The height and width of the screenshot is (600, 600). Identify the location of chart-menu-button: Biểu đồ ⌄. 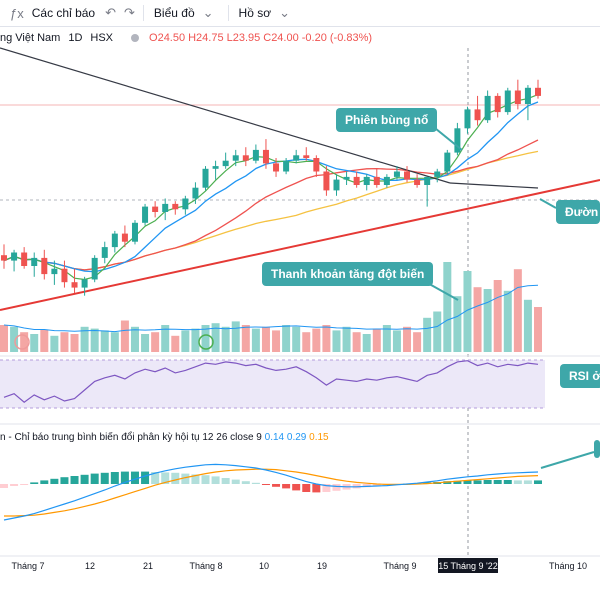
(186, 13).